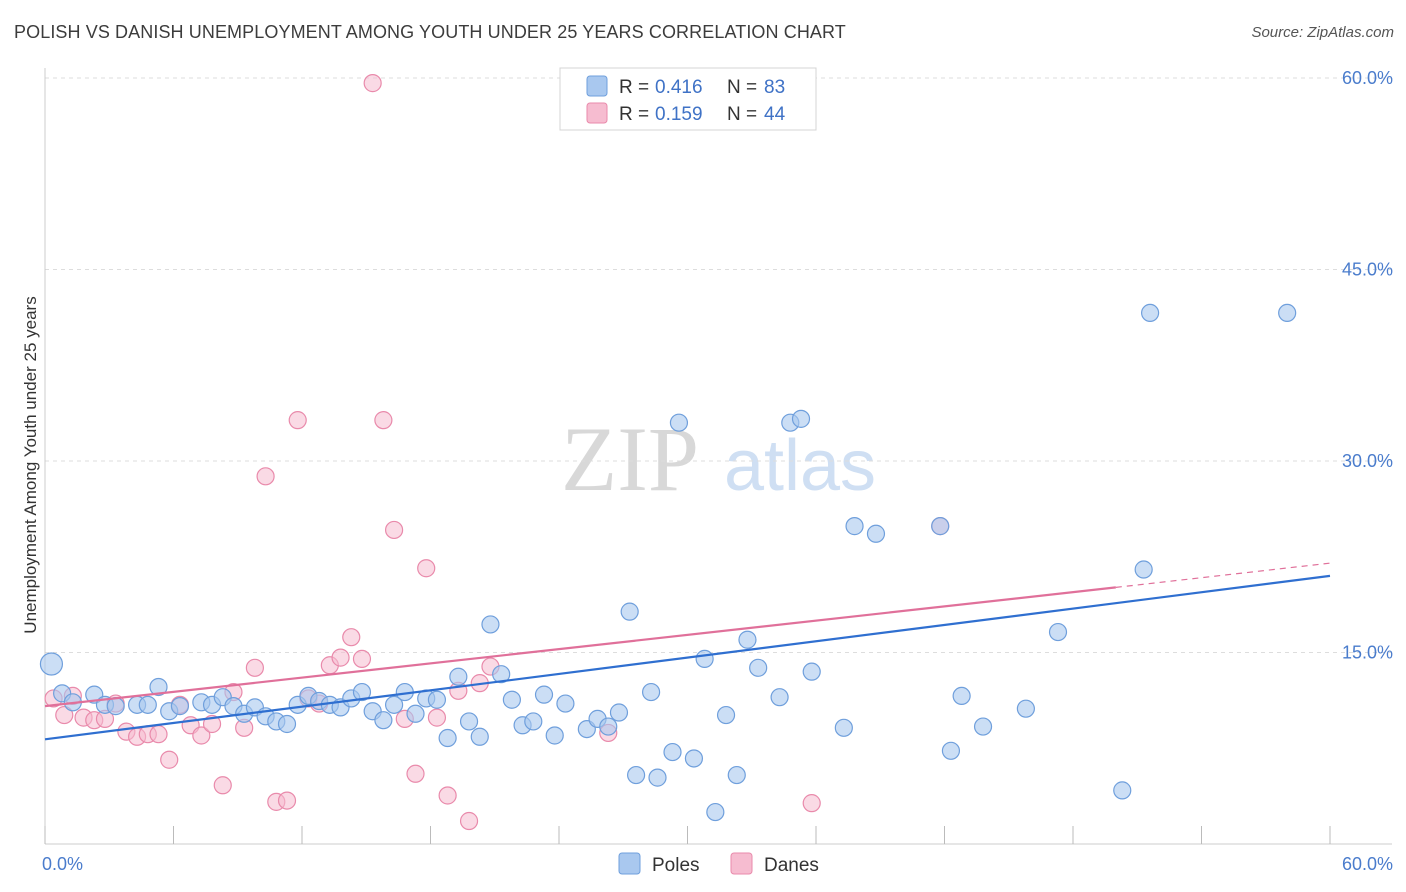 This screenshot has width=1406, height=892. I want to click on top-legend: R = 0.416 N = 83 R = 0.159 N = 44, so click(688, 99).